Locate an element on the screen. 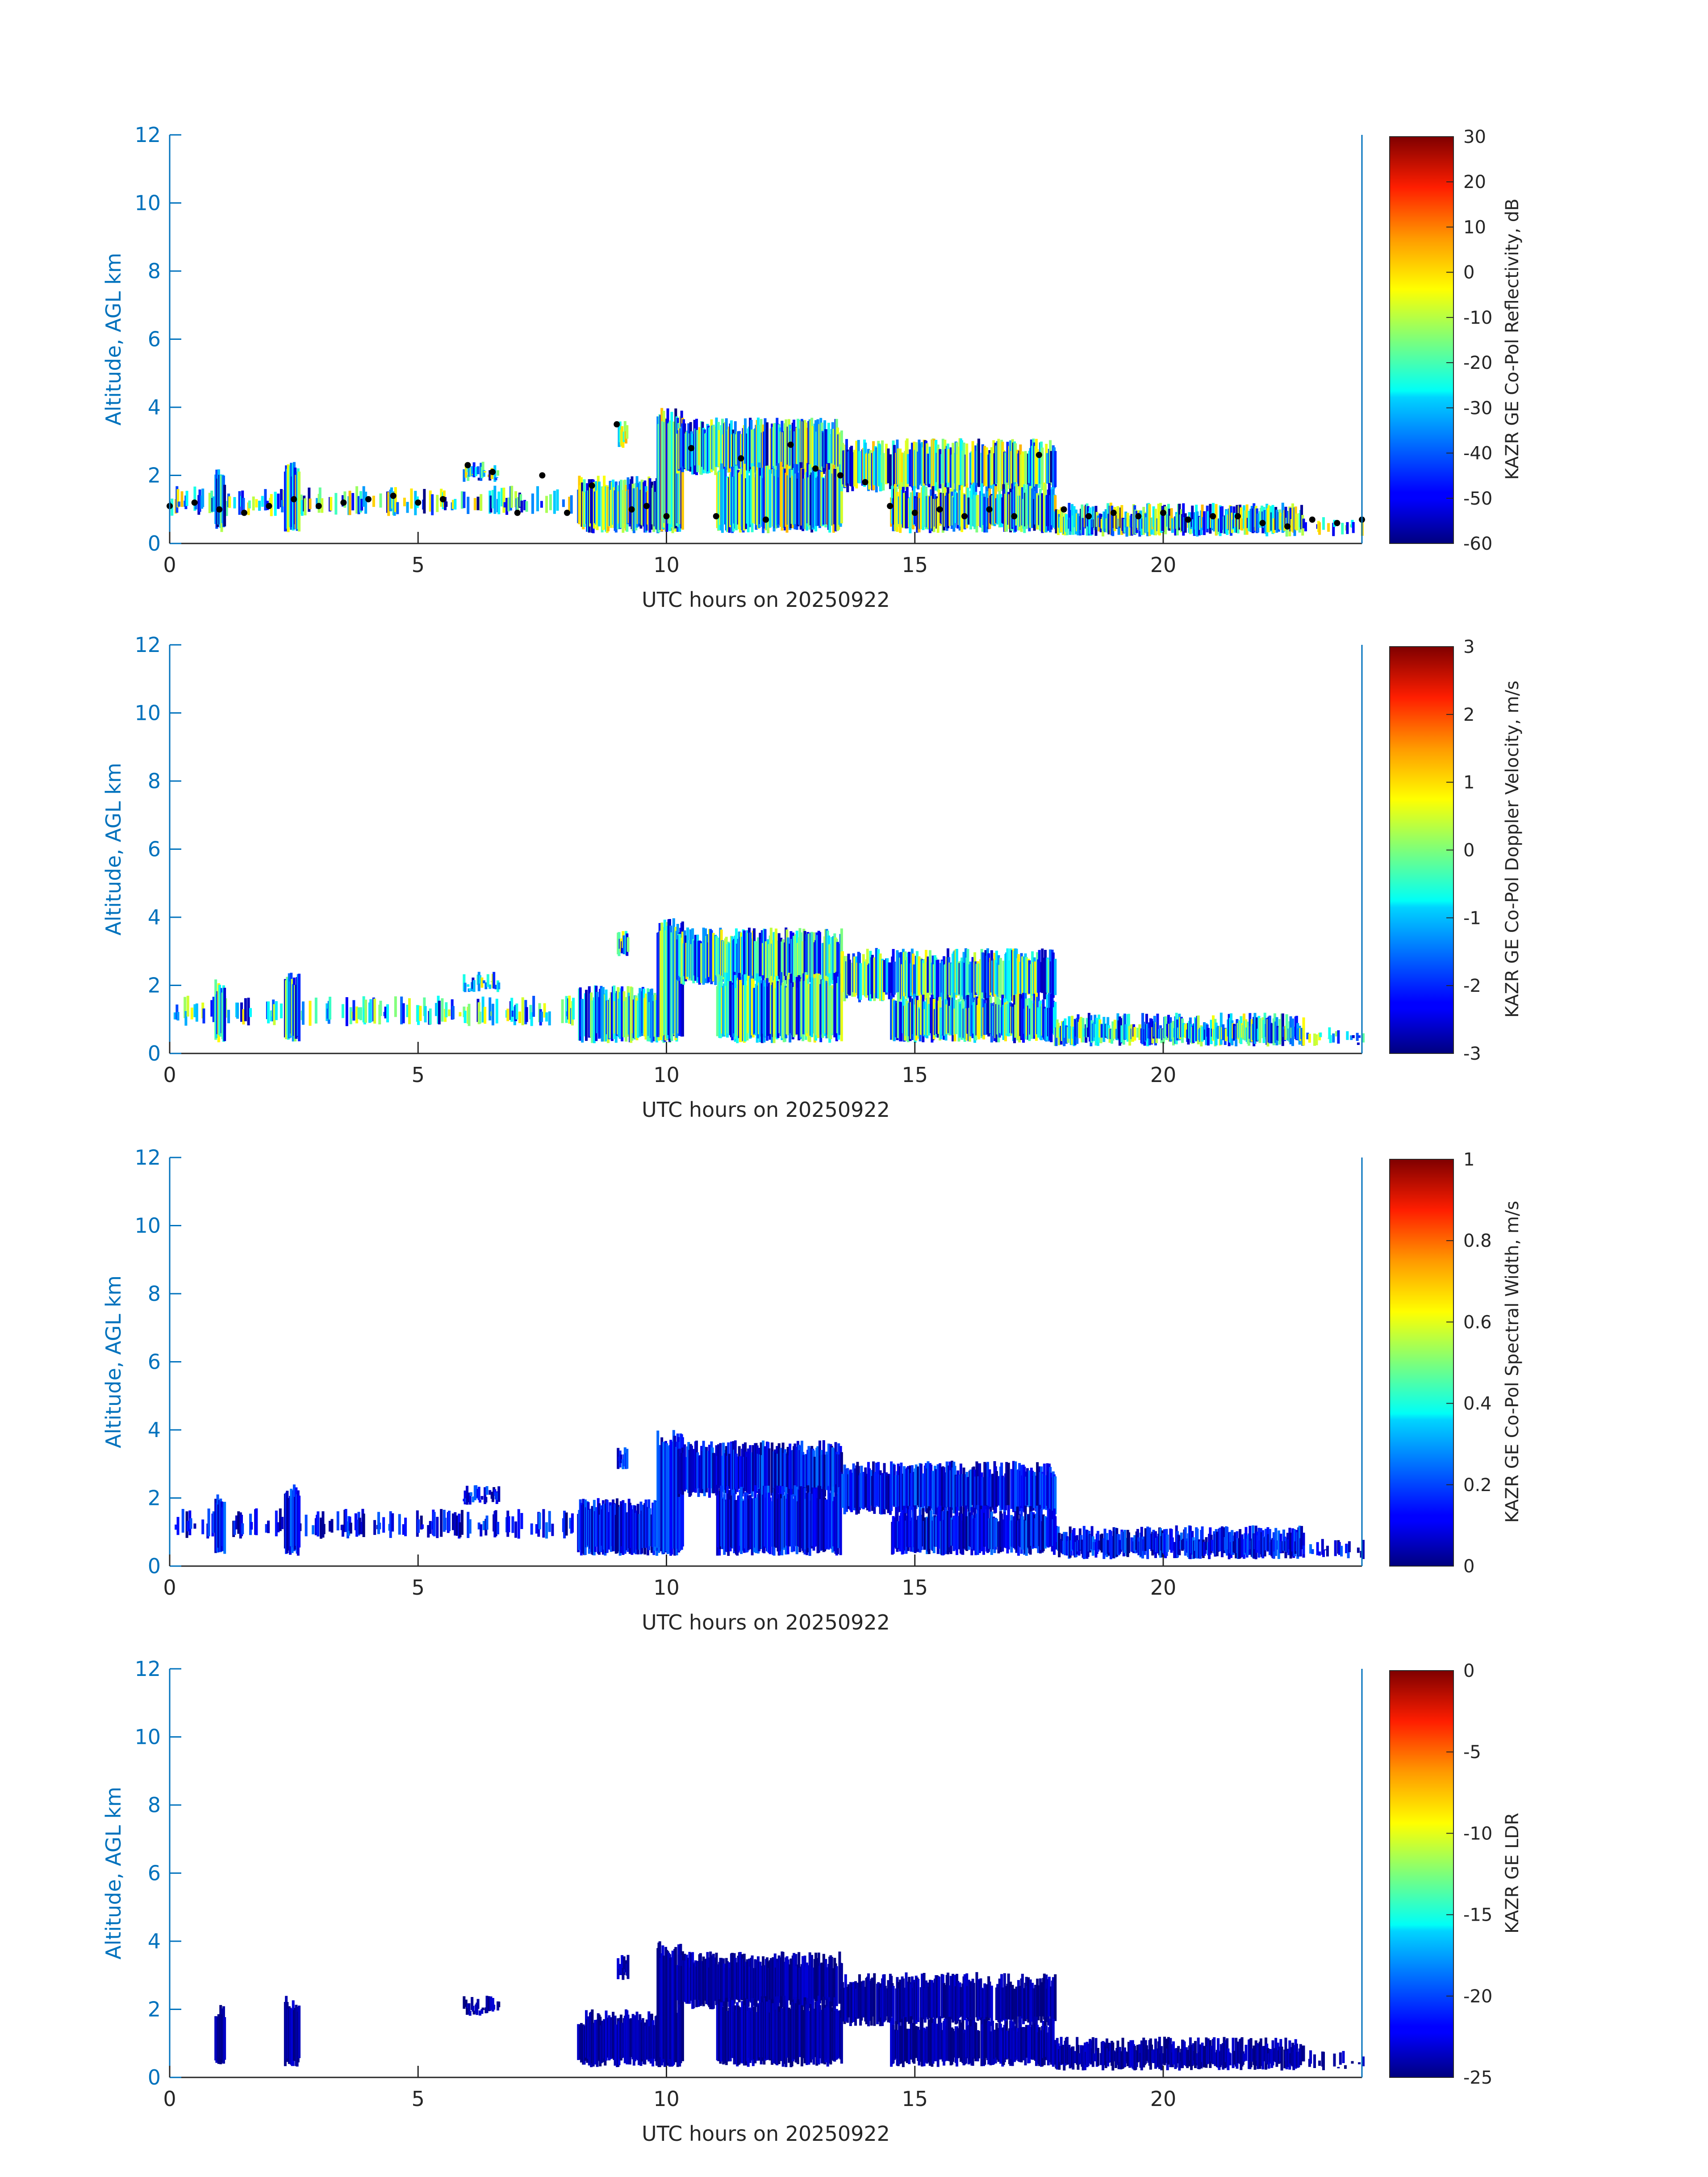 This screenshot has height=2177, width=1708. y-tick-label: 4 is located at coordinates (154, 917).